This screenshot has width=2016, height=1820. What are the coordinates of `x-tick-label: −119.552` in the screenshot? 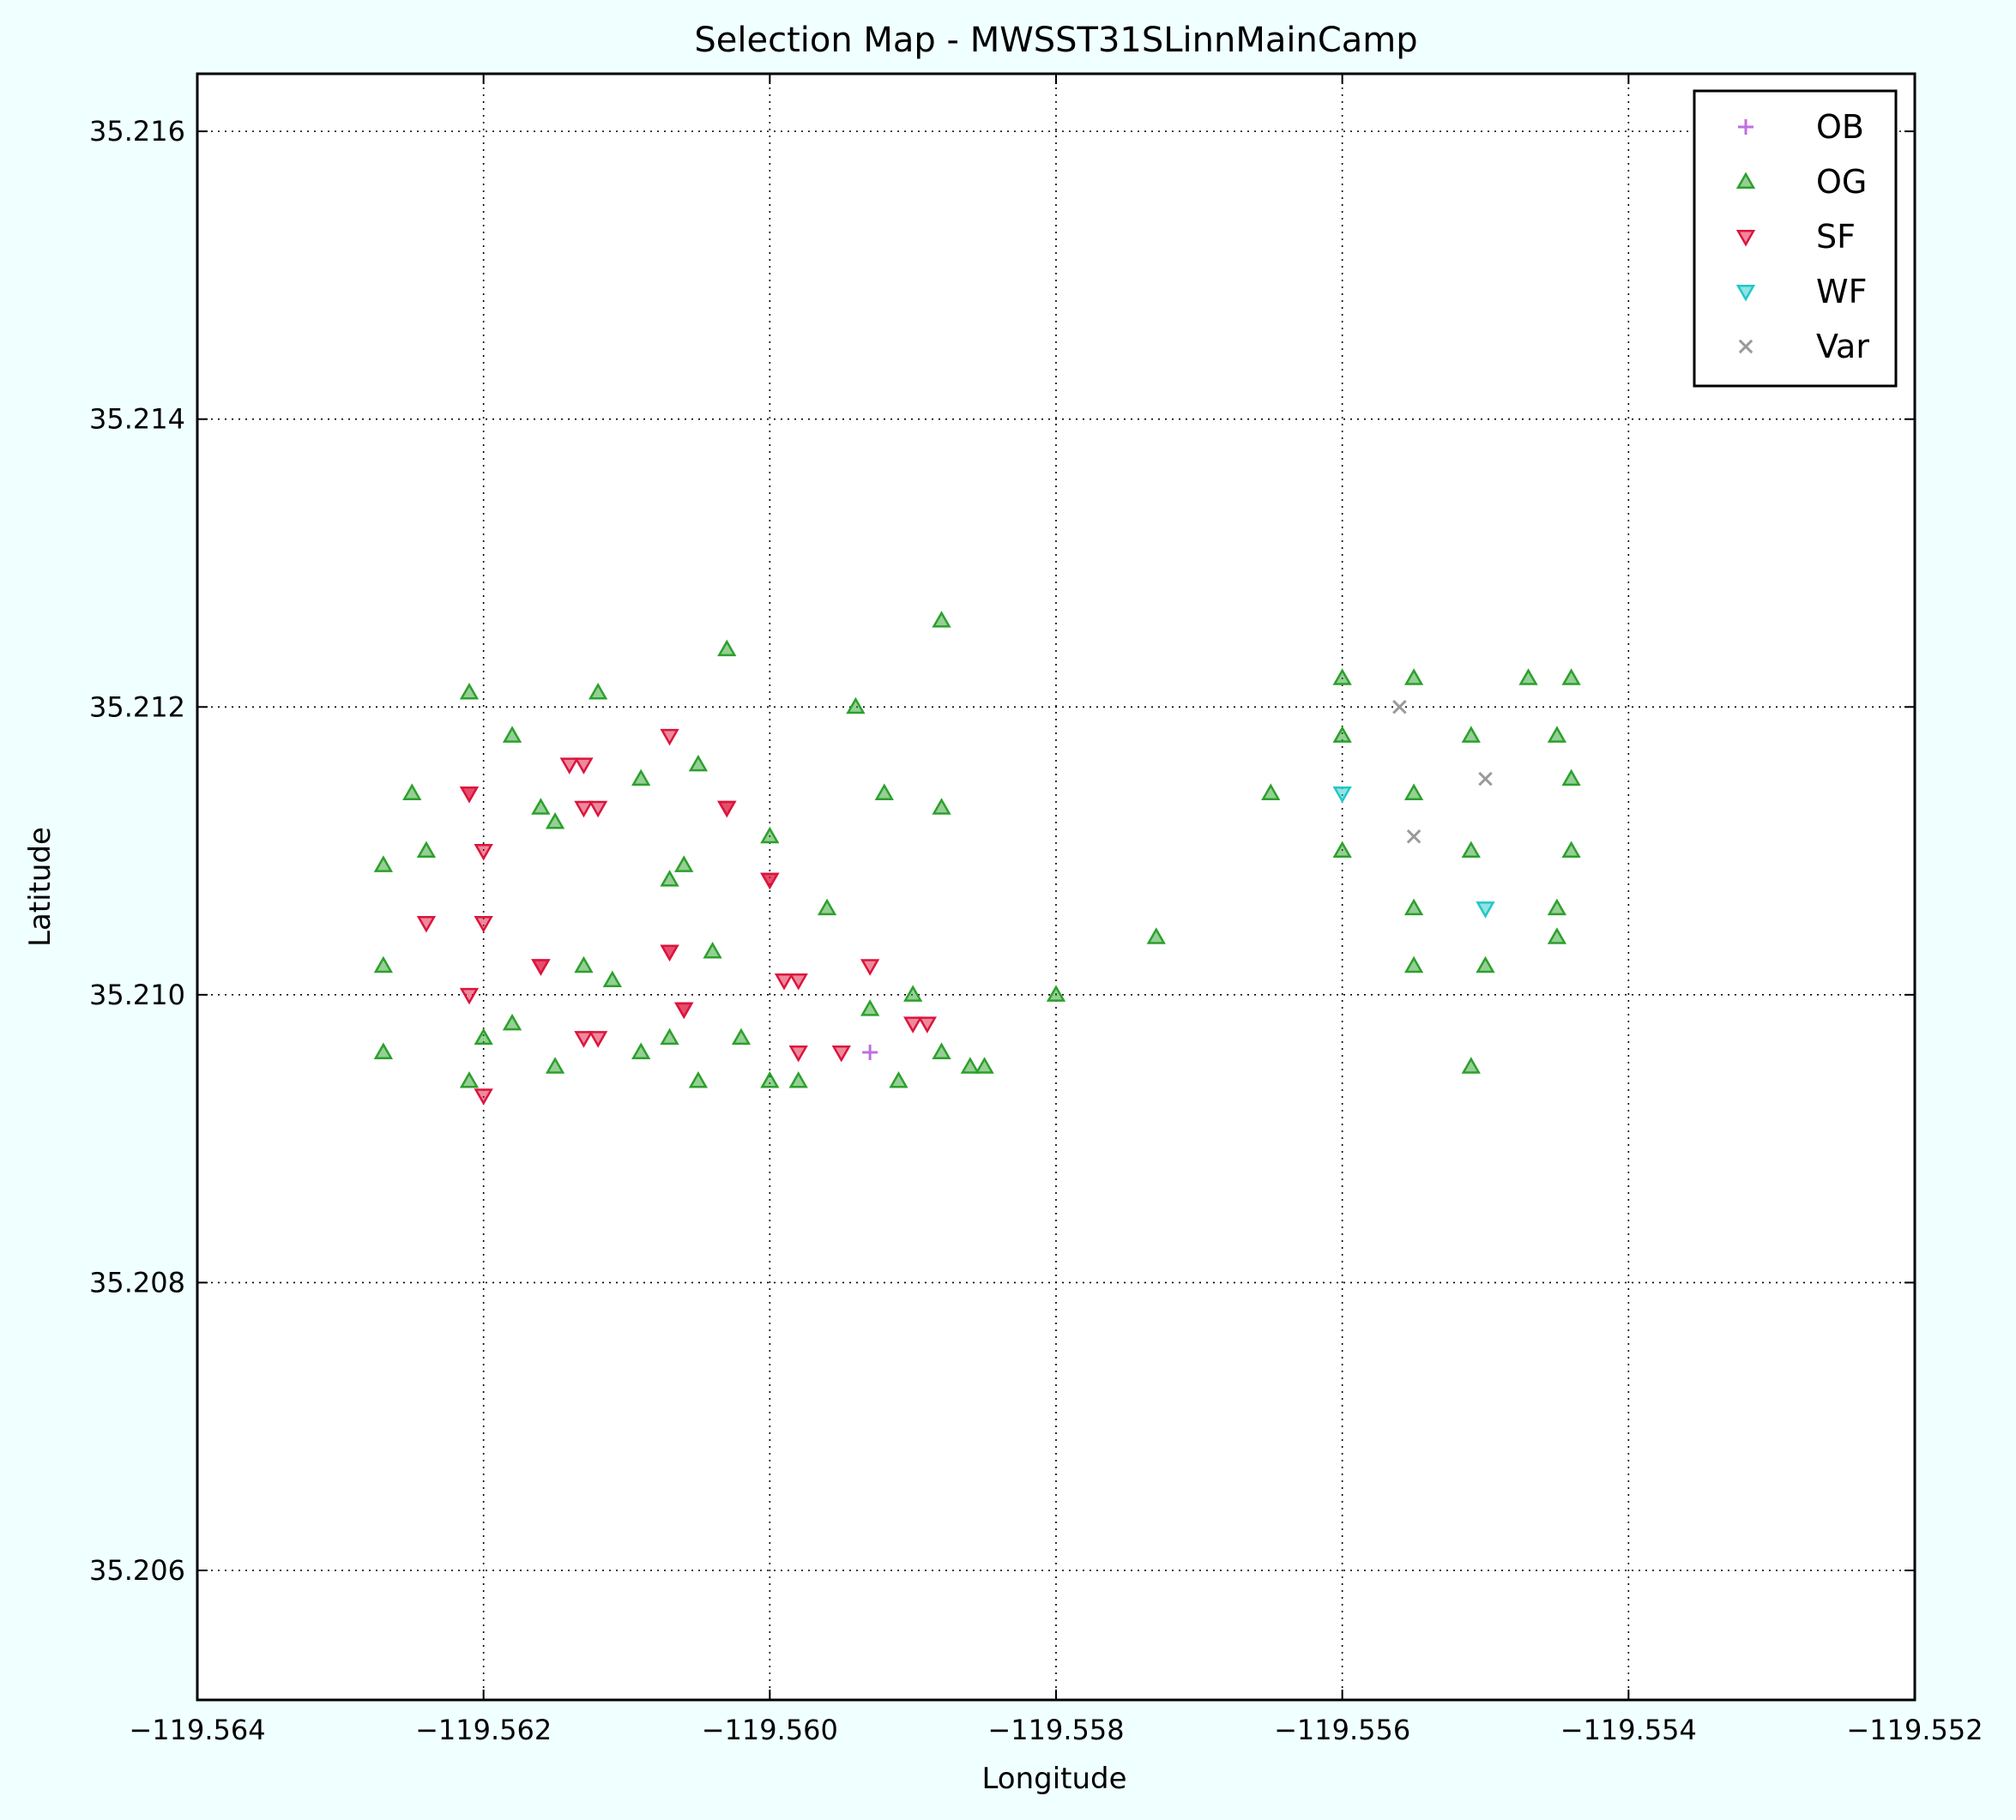 It's located at (1915, 1730).